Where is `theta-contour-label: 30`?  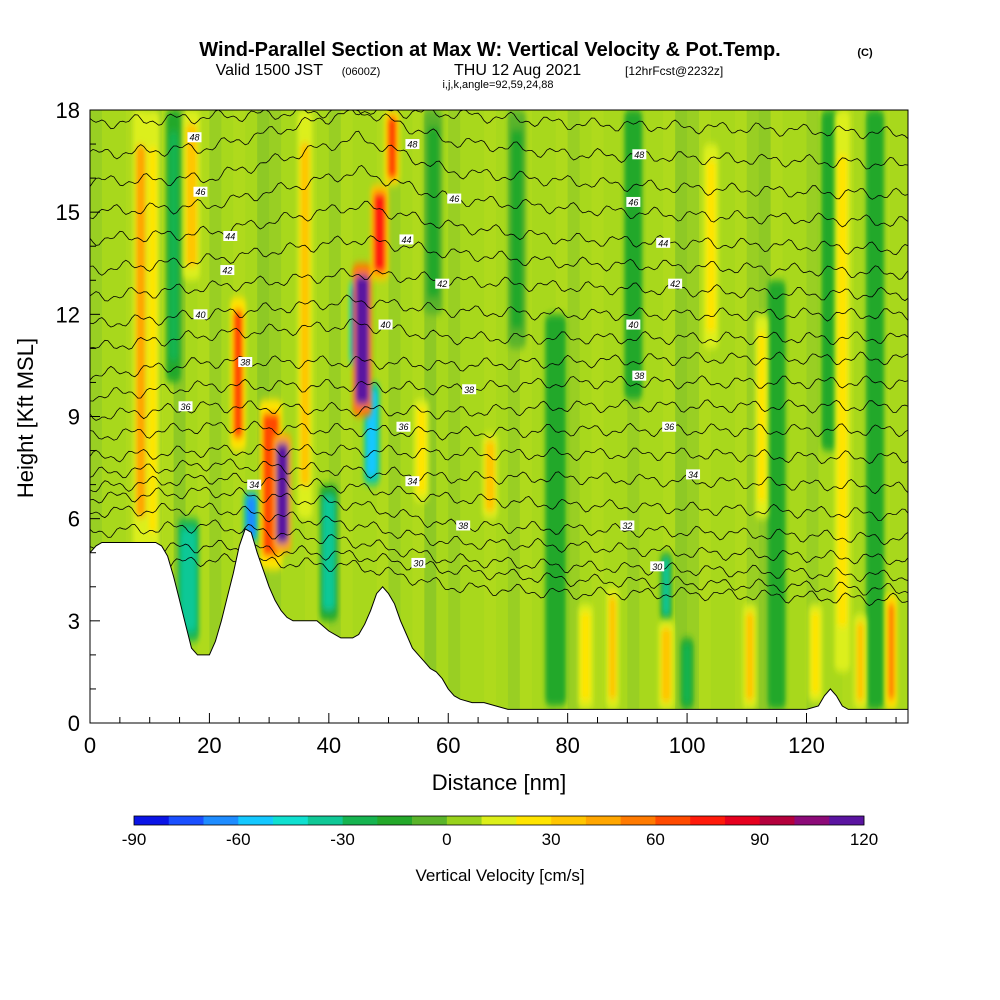 theta-contour-label: 30 is located at coordinates (657, 567).